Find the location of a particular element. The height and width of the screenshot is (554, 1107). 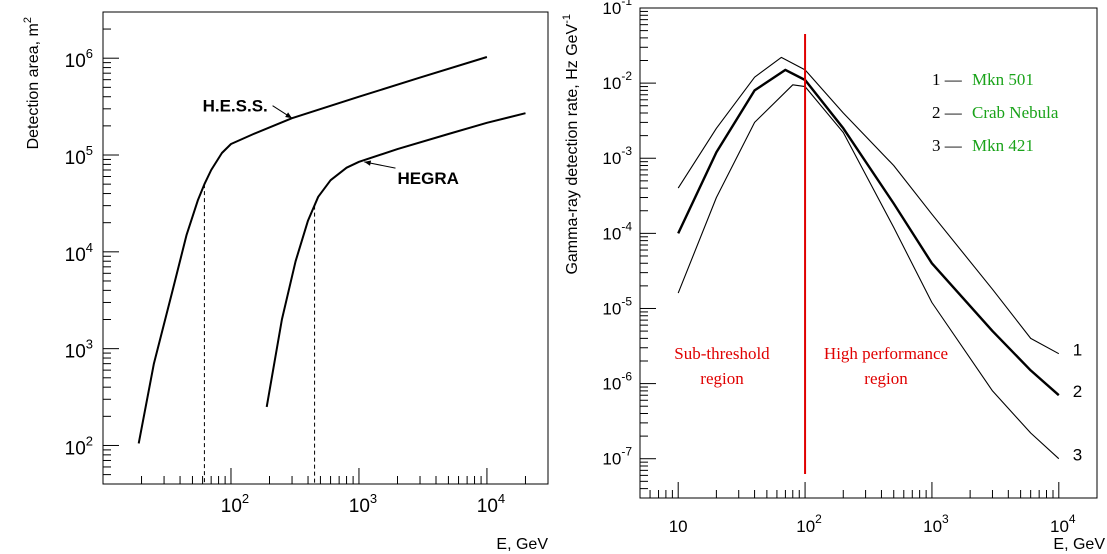

legend-number: 1 — is located at coordinates (947, 79).